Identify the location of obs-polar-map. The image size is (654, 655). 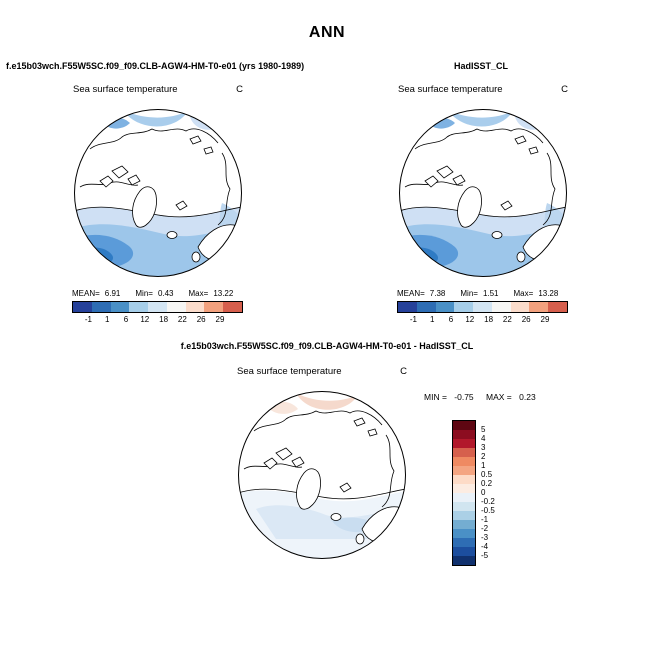
(483, 194).